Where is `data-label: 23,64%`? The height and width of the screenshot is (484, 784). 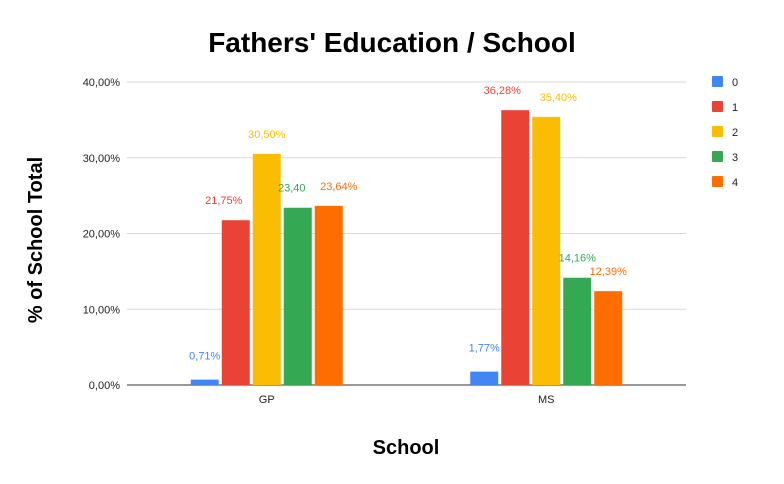
data-label: 23,64% is located at coordinates (339, 187).